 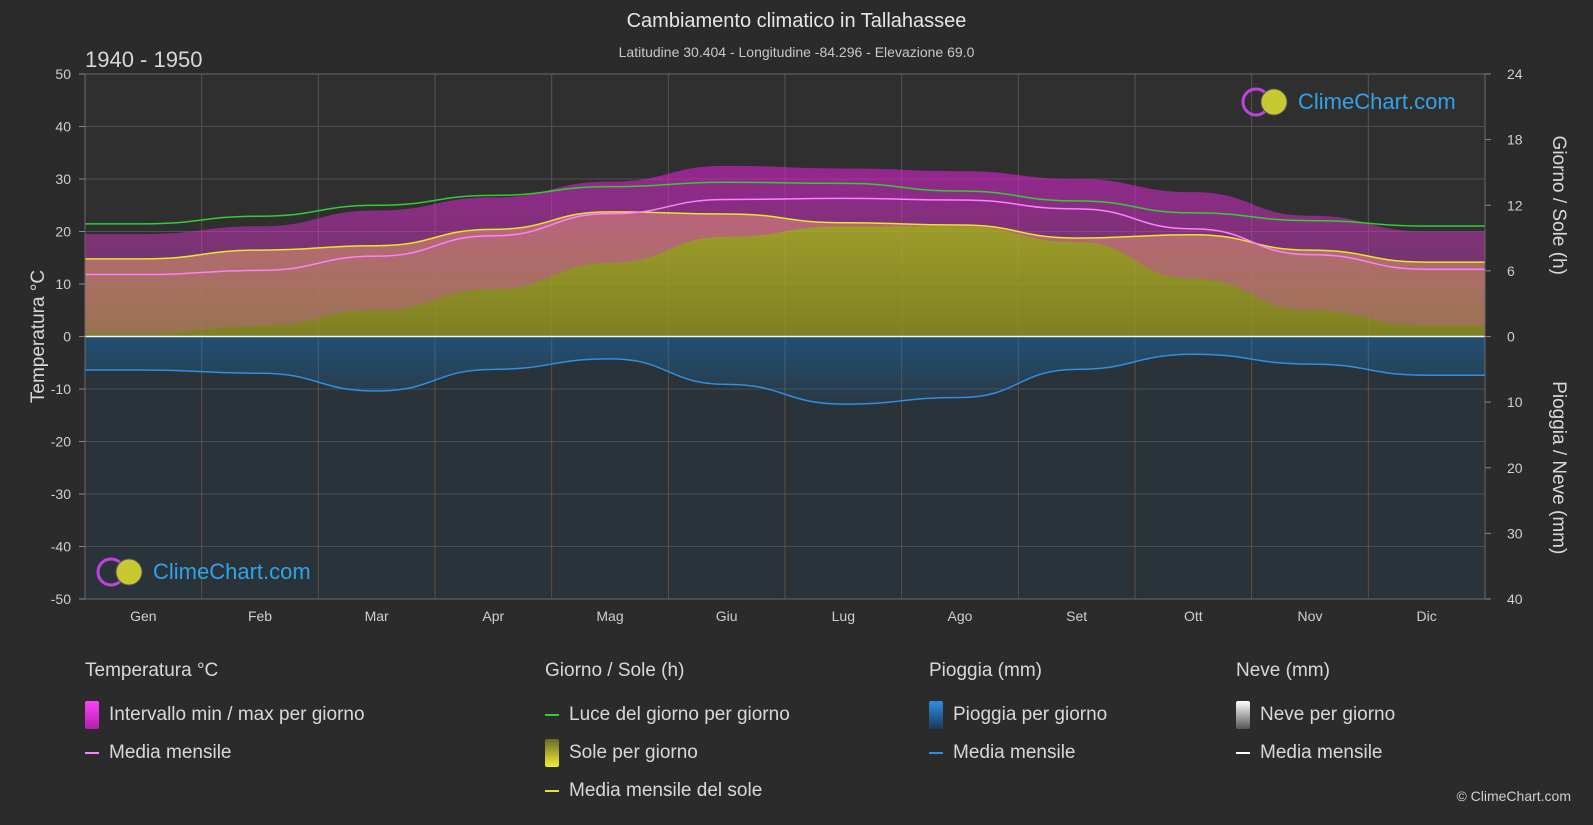 I want to click on month-label: Feb, so click(x=260, y=616).